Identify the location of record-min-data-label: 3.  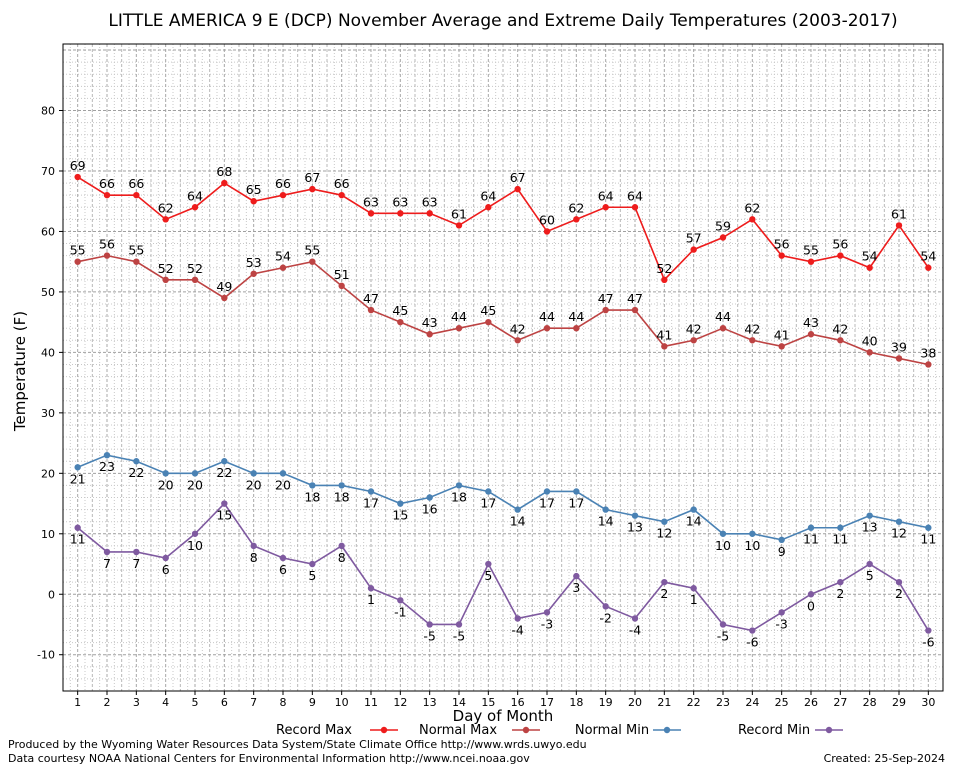
(576, 587).